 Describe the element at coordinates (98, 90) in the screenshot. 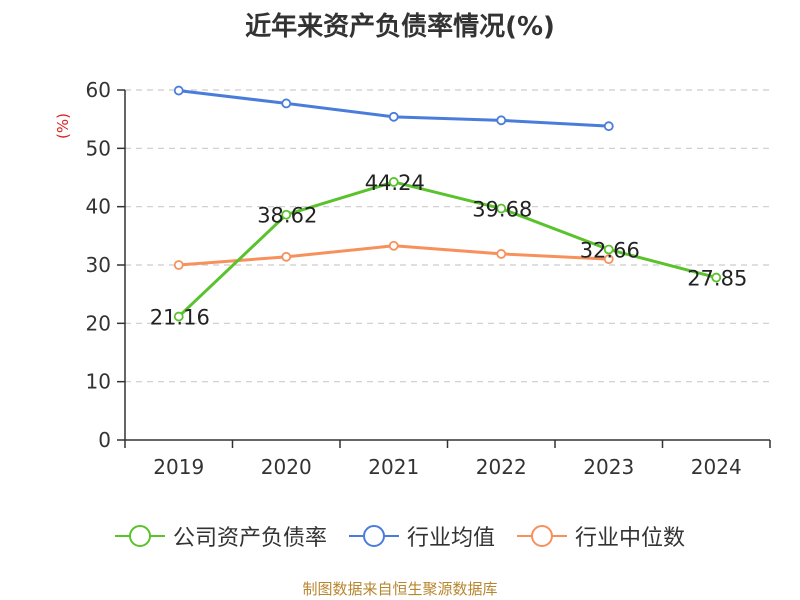

I see `y-tick-label: 60` at that location.